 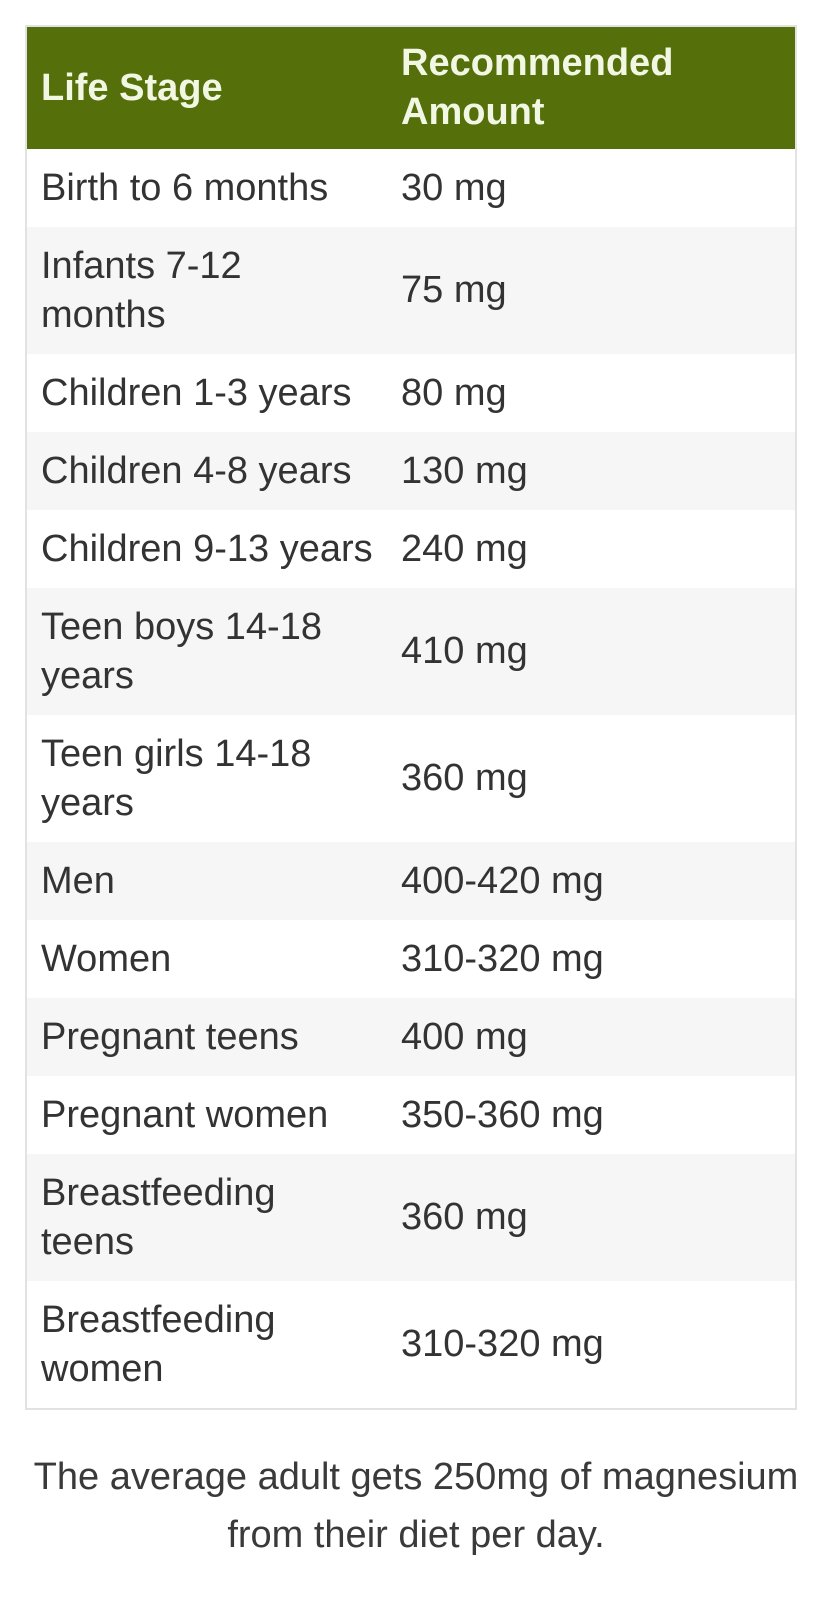 I want to click on table-row: Breastfeeding women 310-320 mg, so click(x=411, y=1345).